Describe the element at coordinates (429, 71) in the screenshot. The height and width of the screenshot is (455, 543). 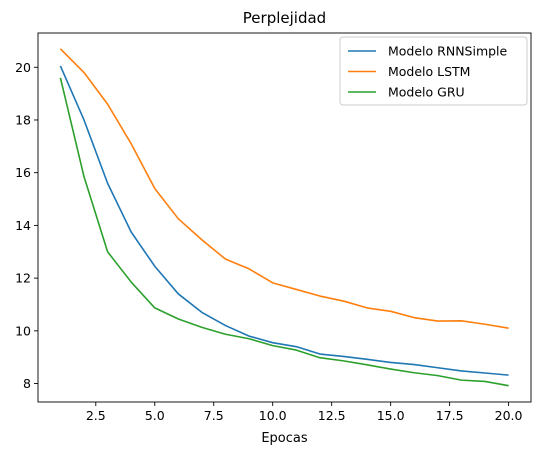
I see `legend-entry: Modelo LSTM` at that location.